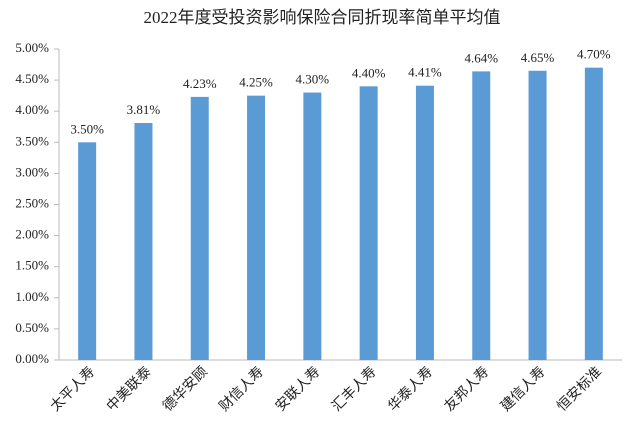  I want to click on y-tick-label: 0.00%, so click(32, 358).